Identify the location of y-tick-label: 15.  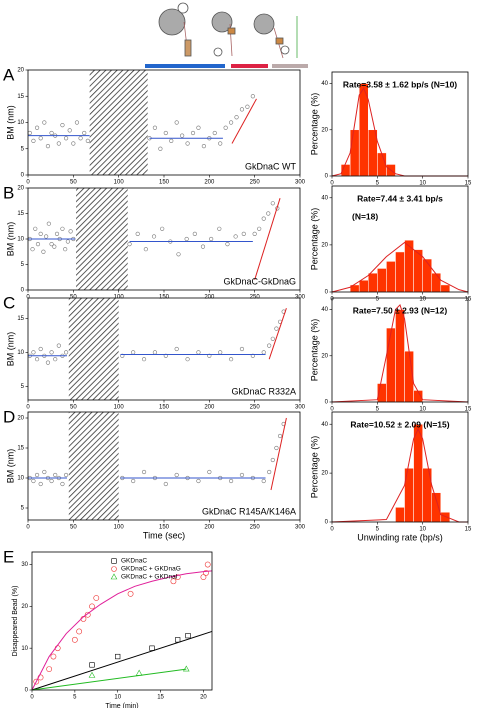
(20, 449).